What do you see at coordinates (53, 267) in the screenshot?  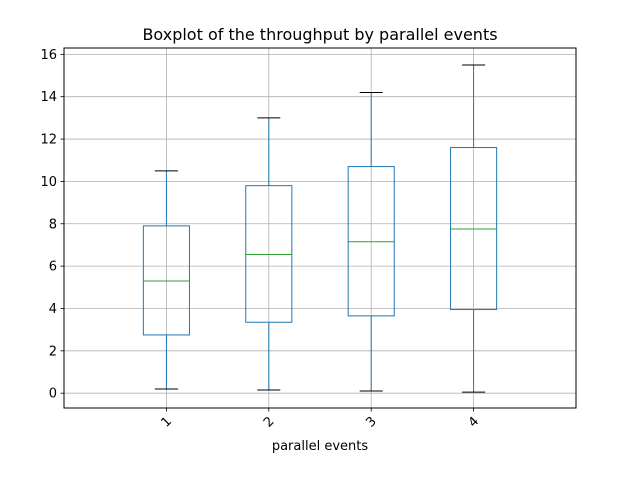 I see `y-tick-label: 6` at bounding box center [53, 267].